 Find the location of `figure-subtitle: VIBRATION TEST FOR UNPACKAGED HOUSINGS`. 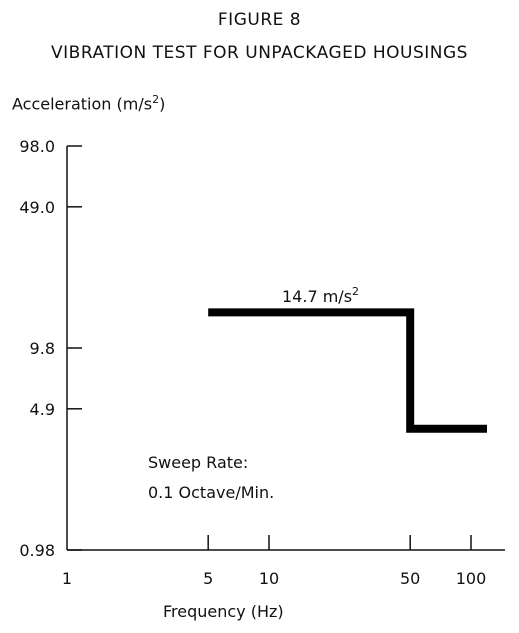

figure-subtitle: VIBRATION TEST FOR UNPACKAGED HOUSINGS is located at coordinates (259, 53).